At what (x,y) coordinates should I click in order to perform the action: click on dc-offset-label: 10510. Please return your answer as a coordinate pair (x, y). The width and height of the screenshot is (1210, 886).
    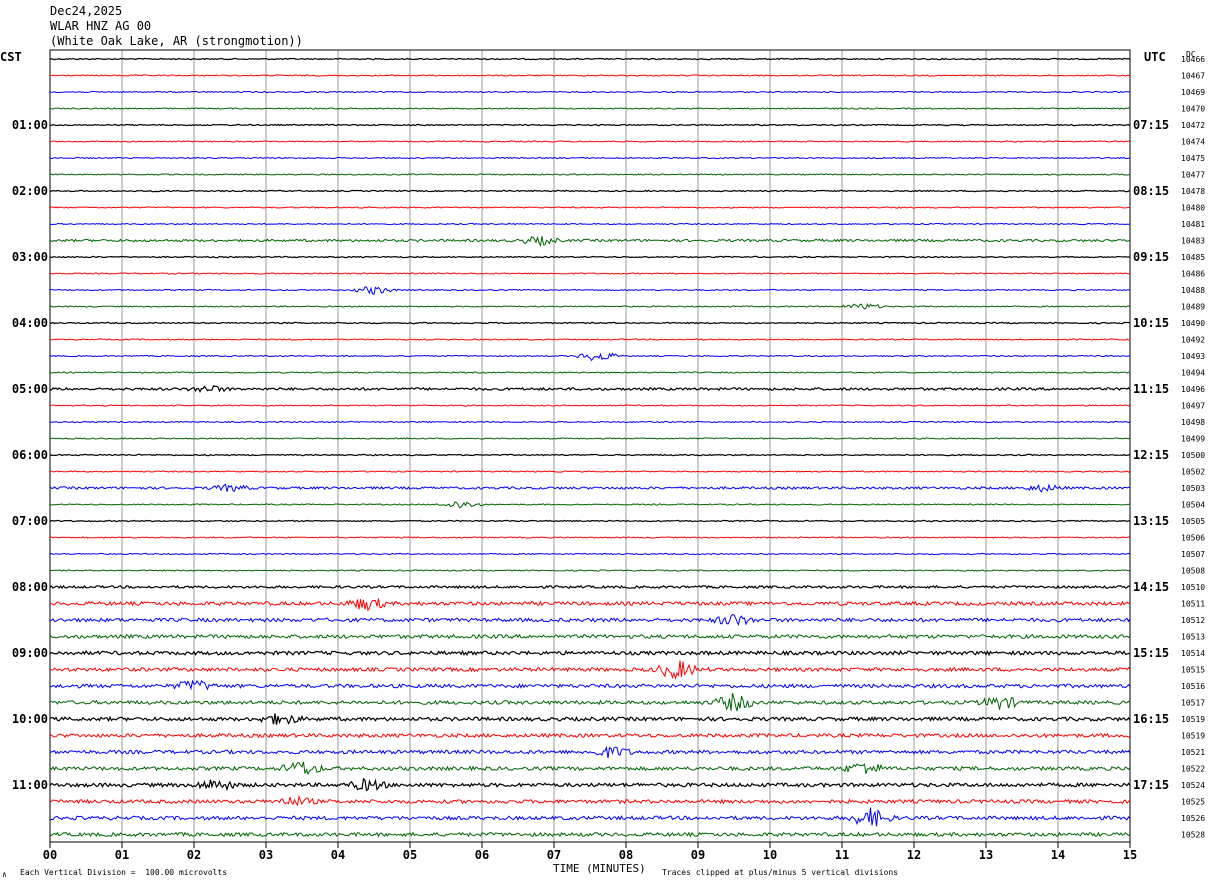
    Looking at the image, I should click on (1193, 587).